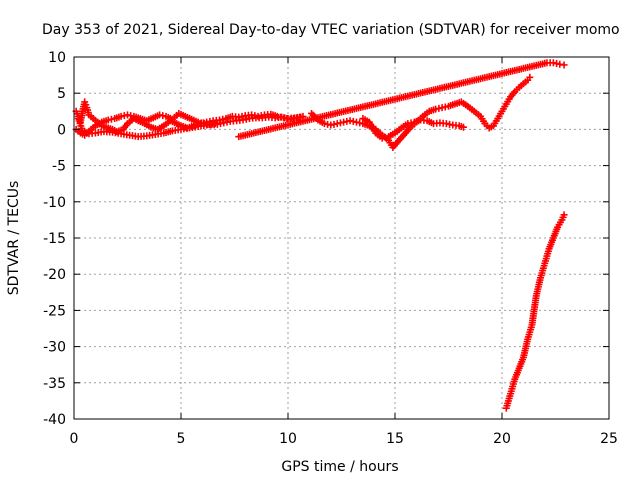  I want to click on x-axis-label: GPS time / hours, so click(339, 467).